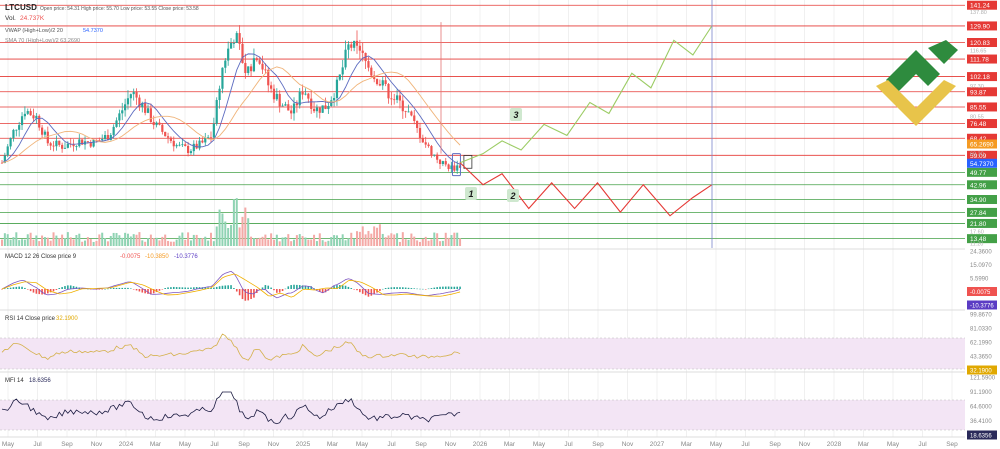 The image size is (1000, 449). Describe the element at coordinates (21, 7) in the screenshot. I see `symbol-label: LTCUSD` at that location.